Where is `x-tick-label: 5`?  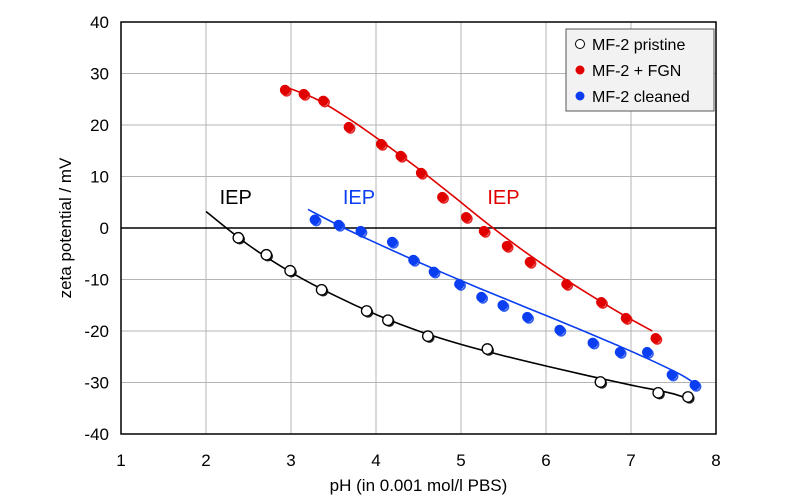
x-tick-label: 5 is located at coordinates (460, 460).